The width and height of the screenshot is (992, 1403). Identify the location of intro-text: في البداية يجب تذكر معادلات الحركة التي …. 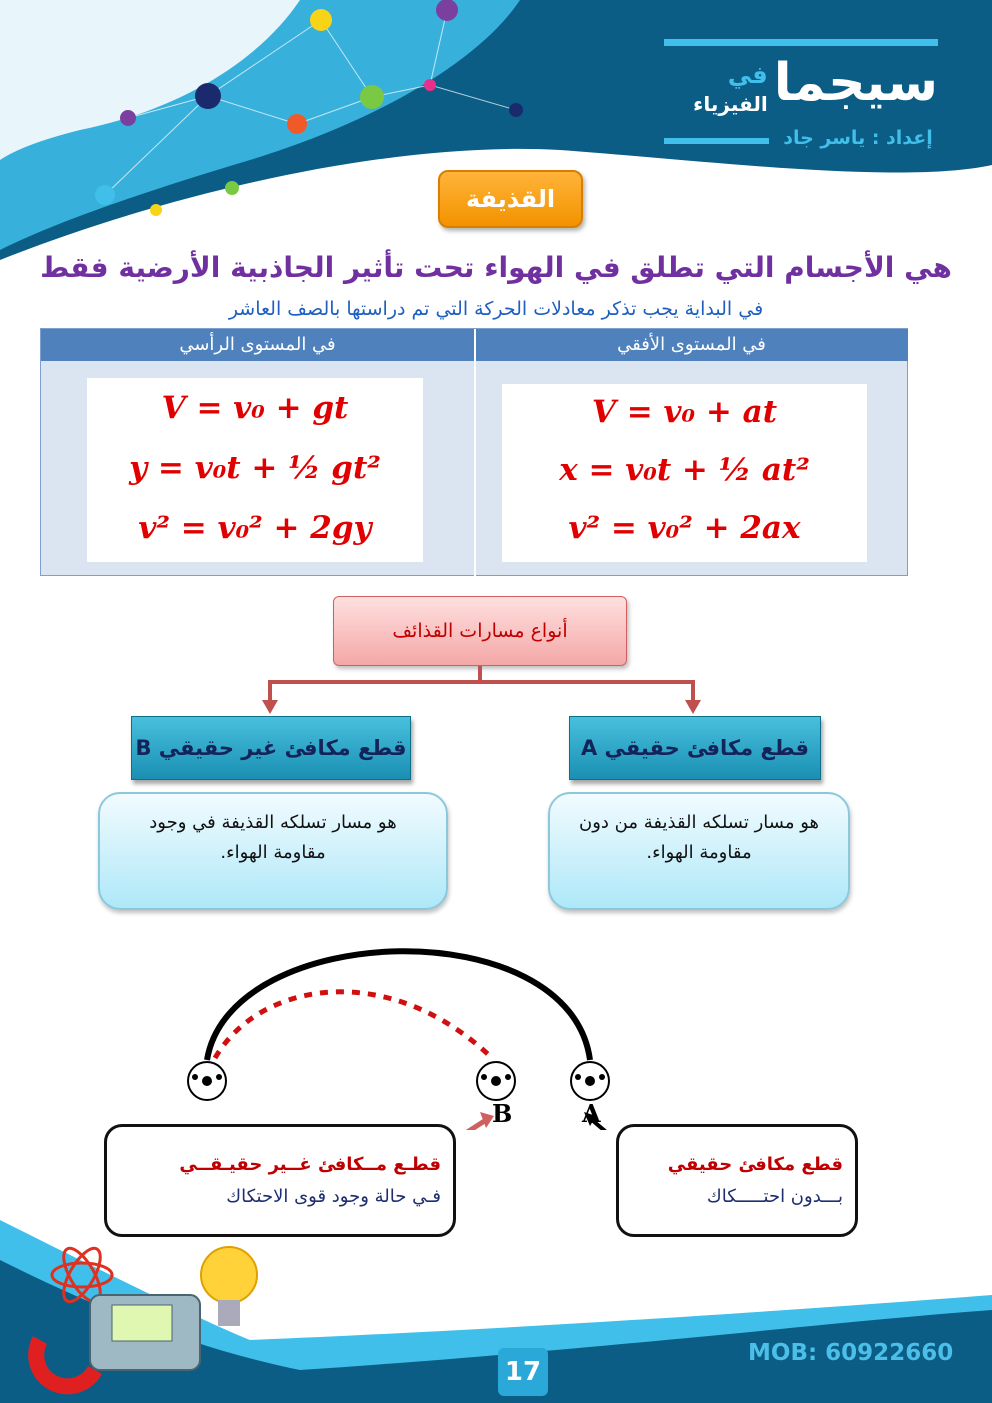
(496, 309).